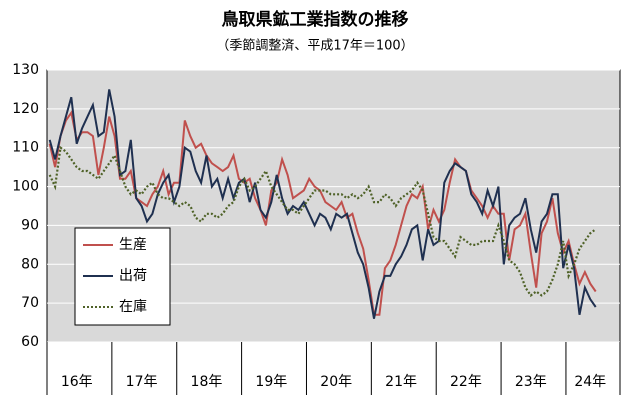 This screenshot has height=414, width=630. I want to click on x-tick-label: 19年, so click(271, 382).